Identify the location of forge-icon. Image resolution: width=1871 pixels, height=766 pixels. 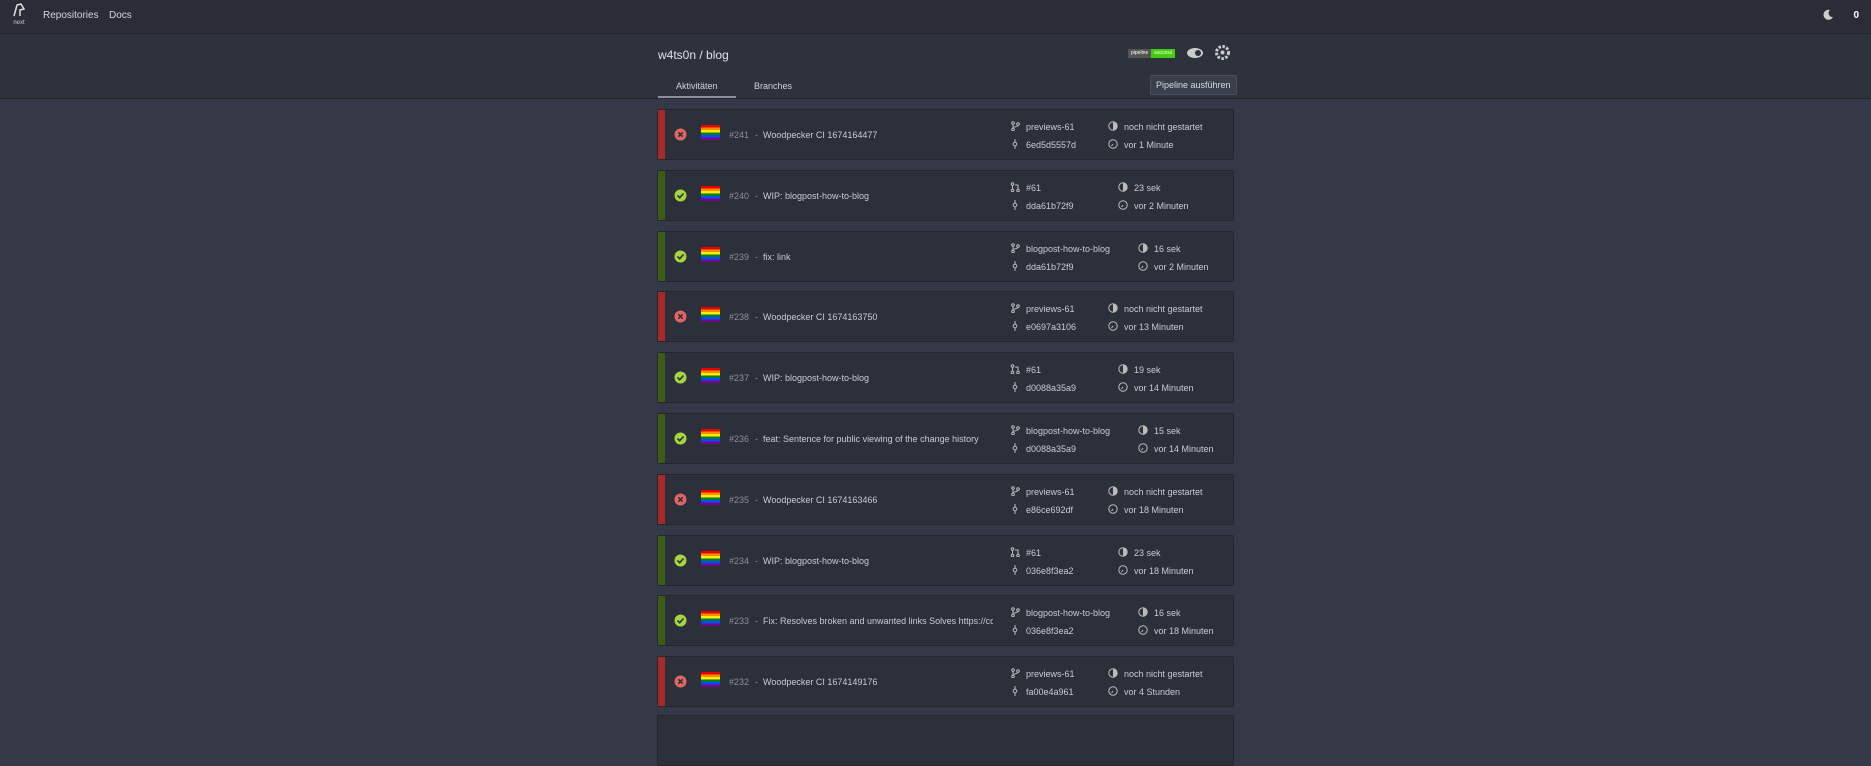
(1195, 52).